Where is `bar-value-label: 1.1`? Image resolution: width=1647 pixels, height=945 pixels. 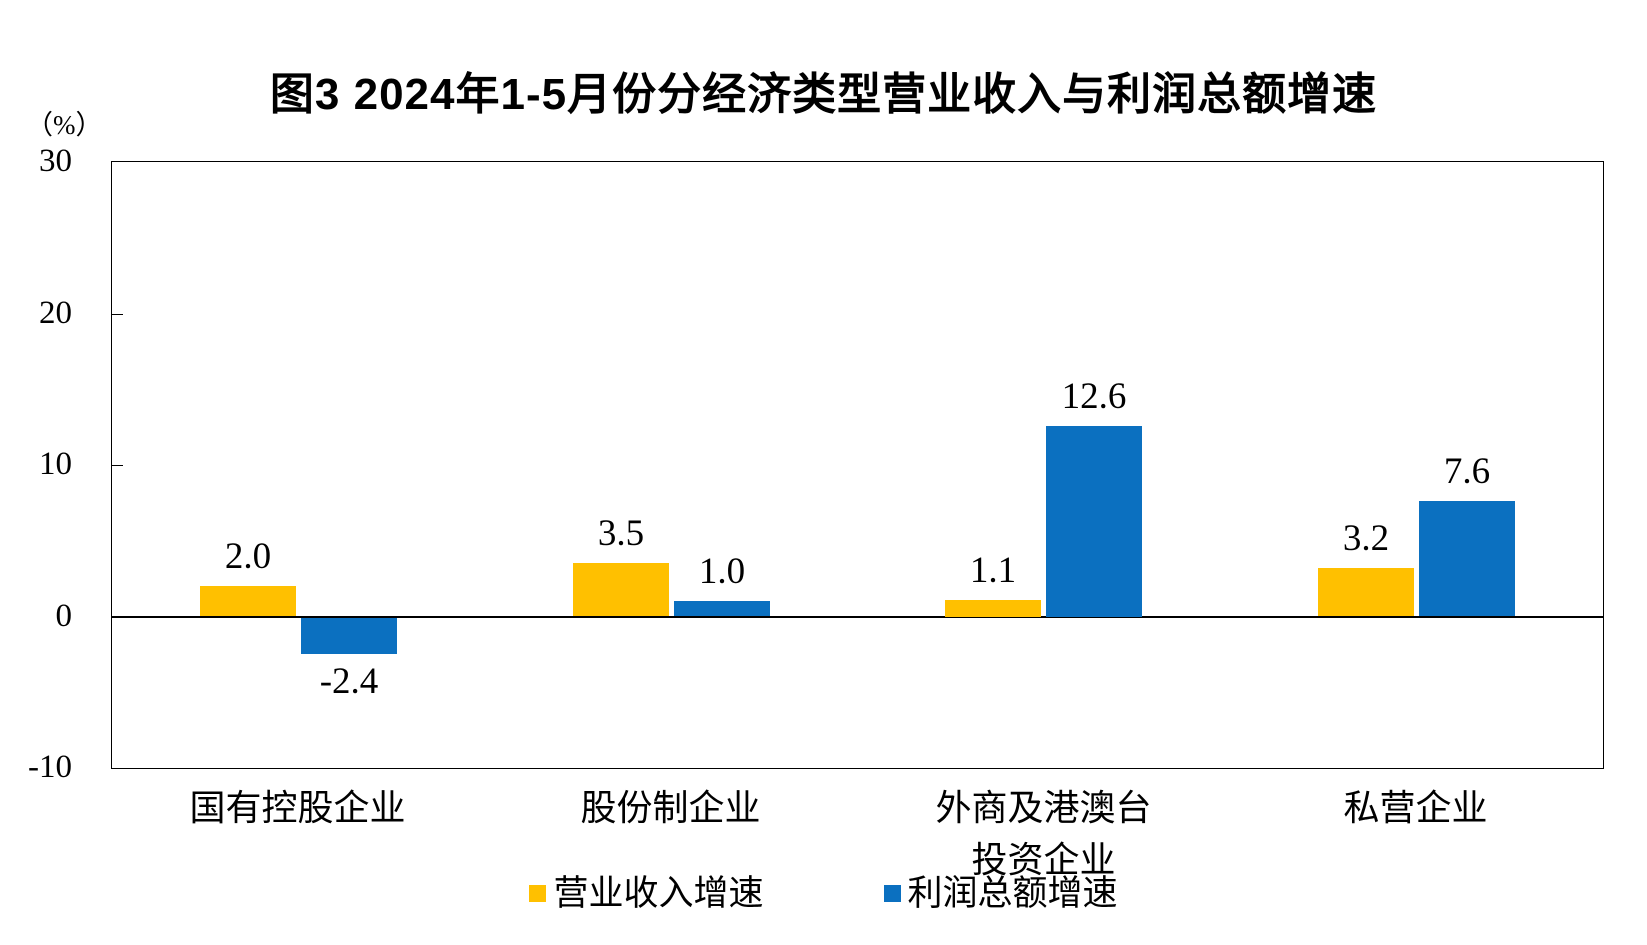 bar-value-label: 1.1 is located at coordinates (993, 570).